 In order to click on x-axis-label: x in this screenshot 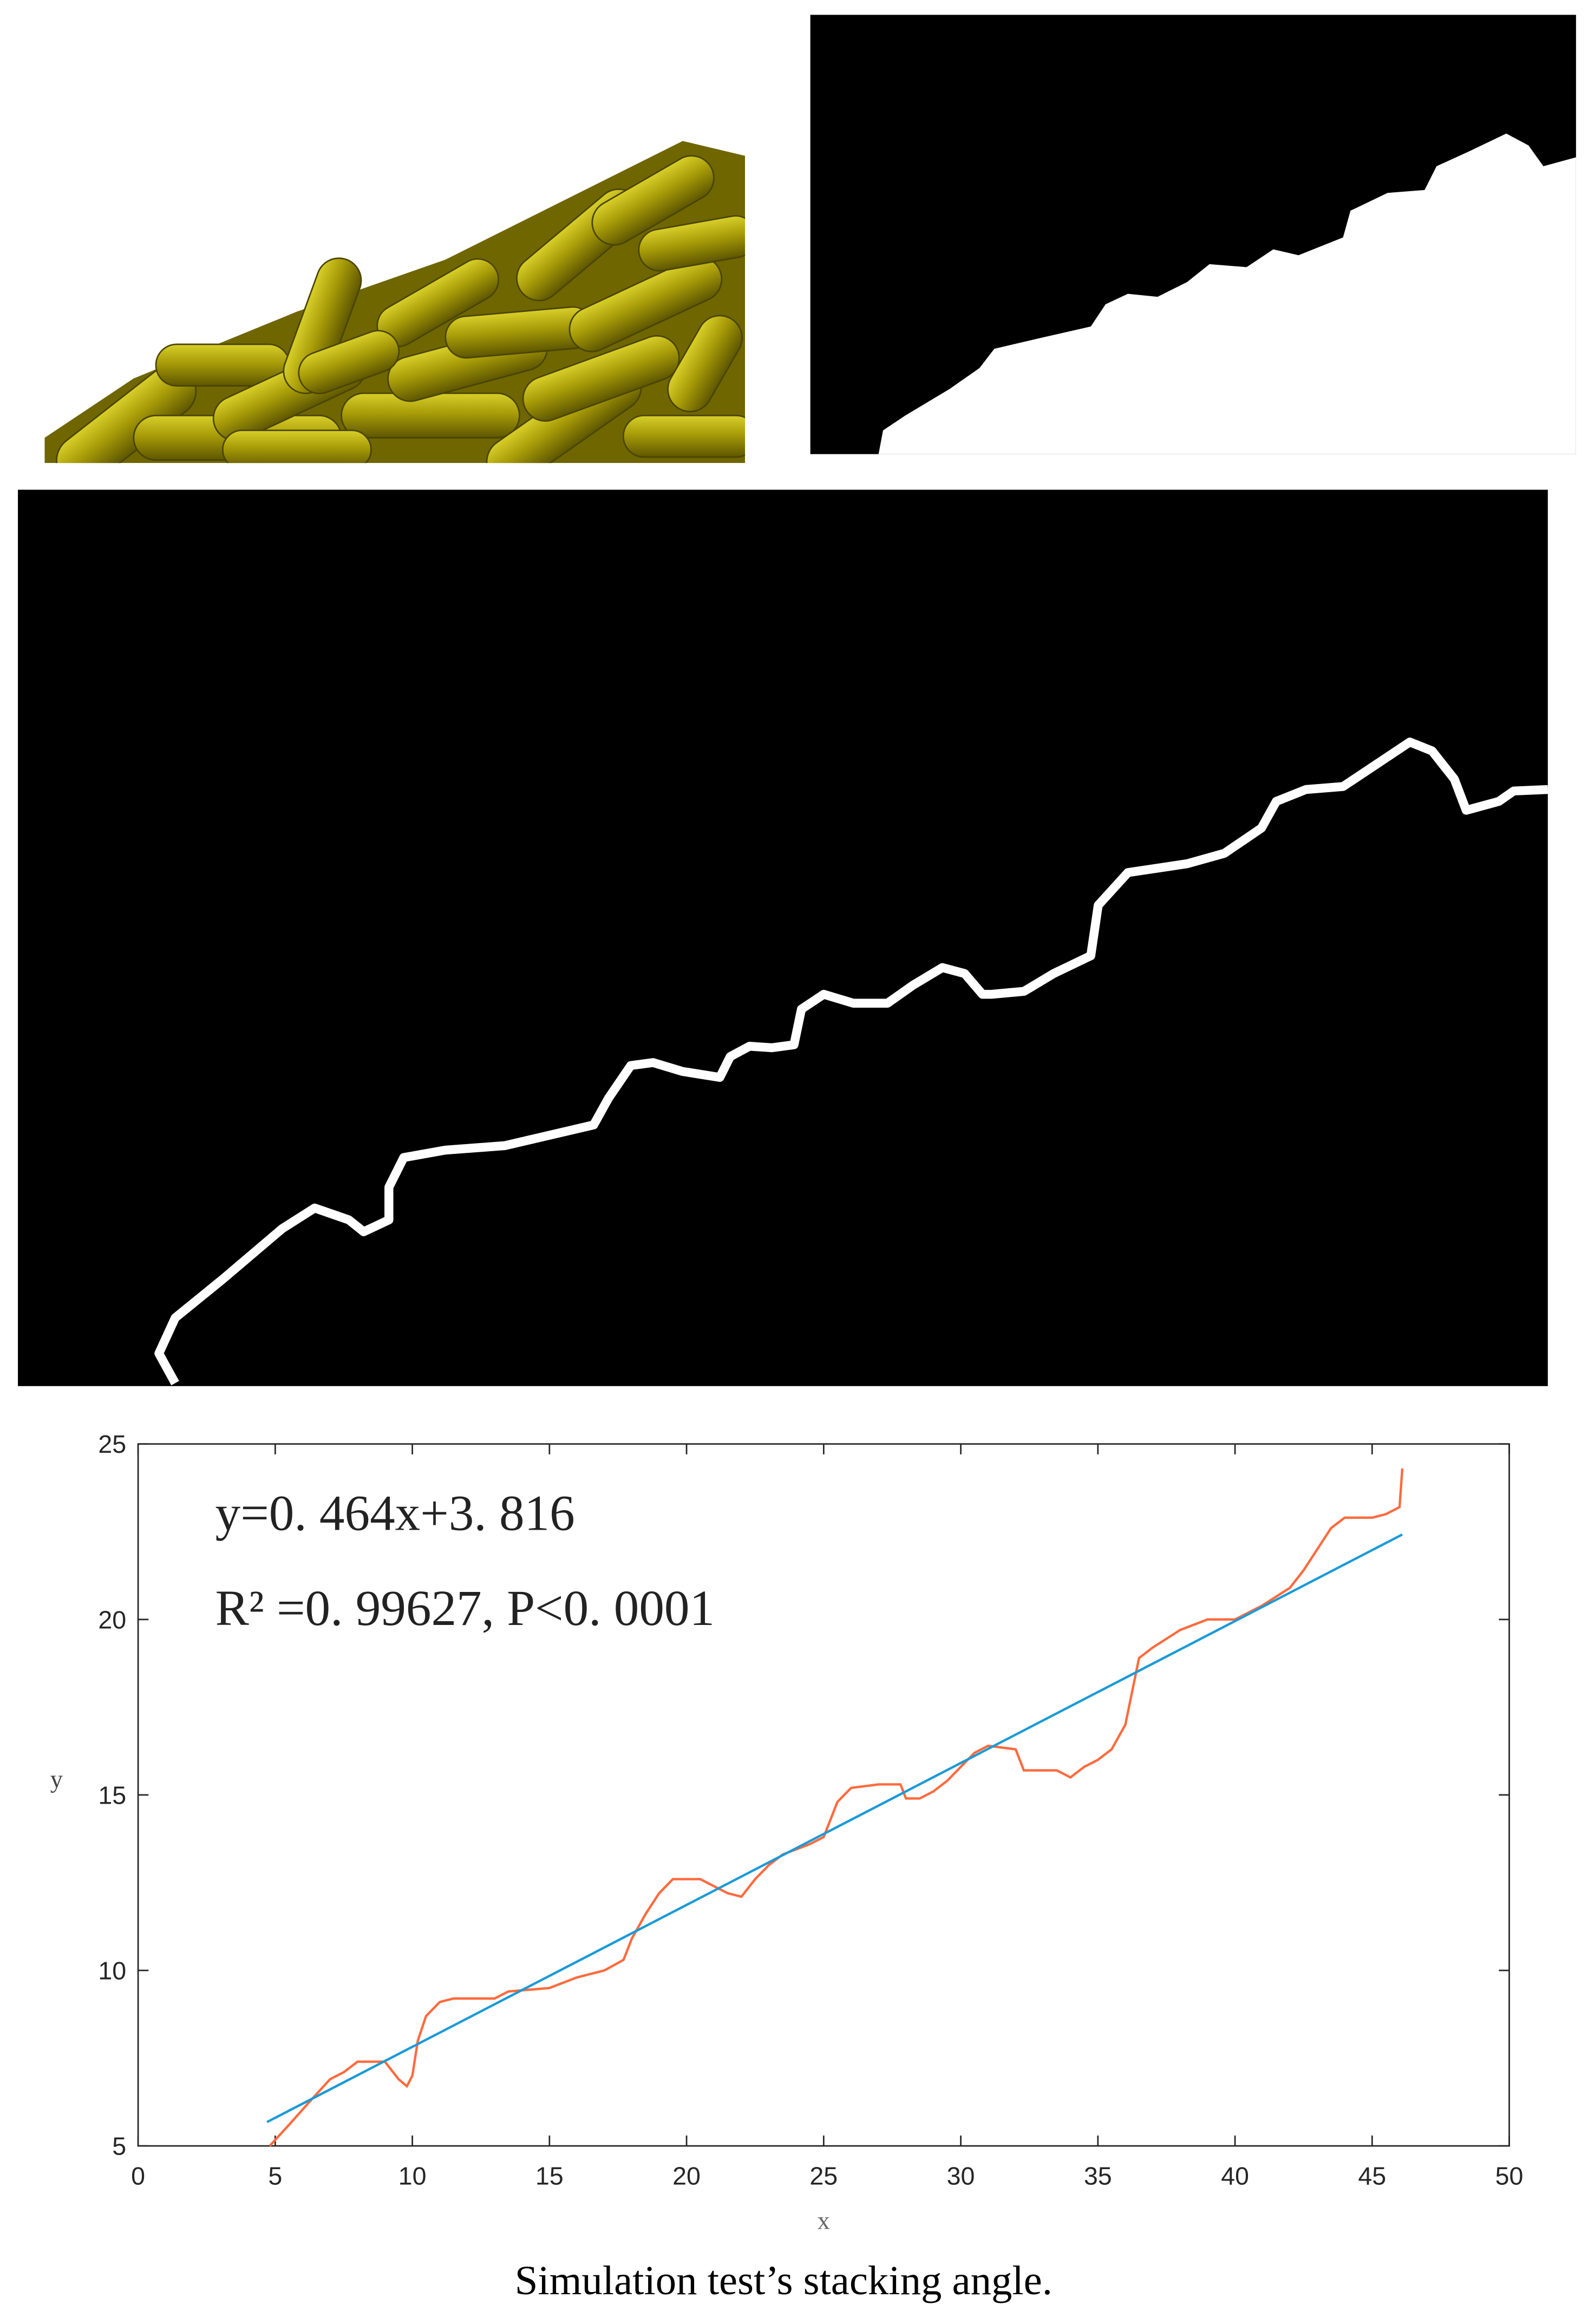, I will do `click(824, 2221)`.